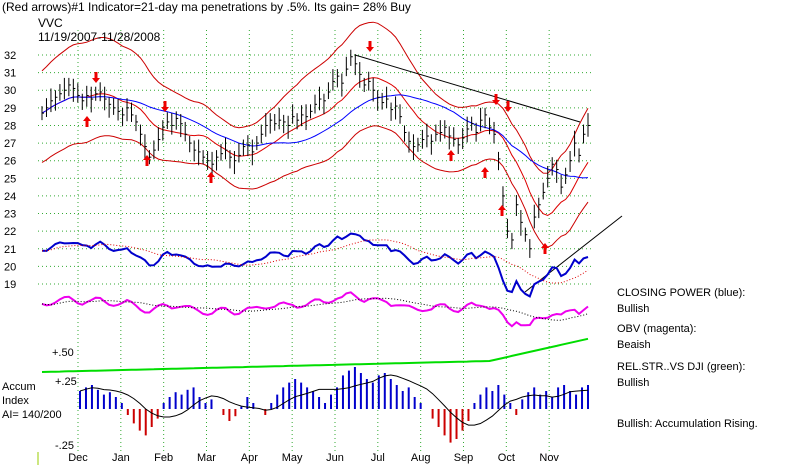 The width and height of the screenshot is (800, 465). I want to click on closing-power-label: CLOSING POWER (blue):, so click(681, 293).